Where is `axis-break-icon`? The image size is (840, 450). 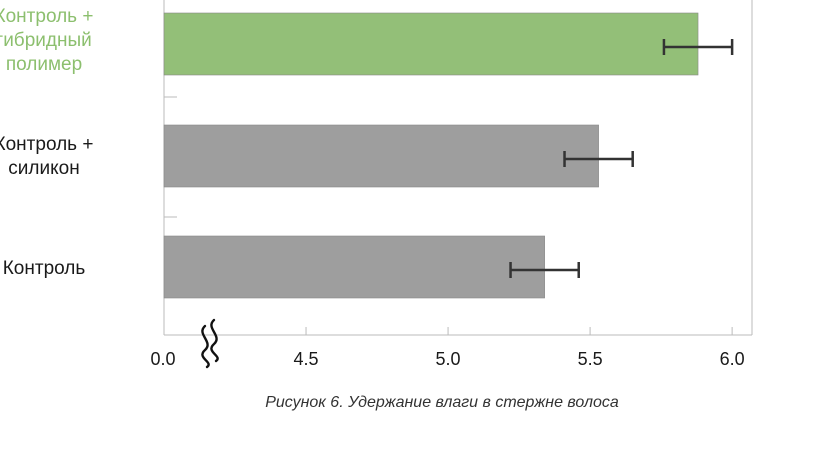 axis-break-icon is located at coordinates (210, 343).